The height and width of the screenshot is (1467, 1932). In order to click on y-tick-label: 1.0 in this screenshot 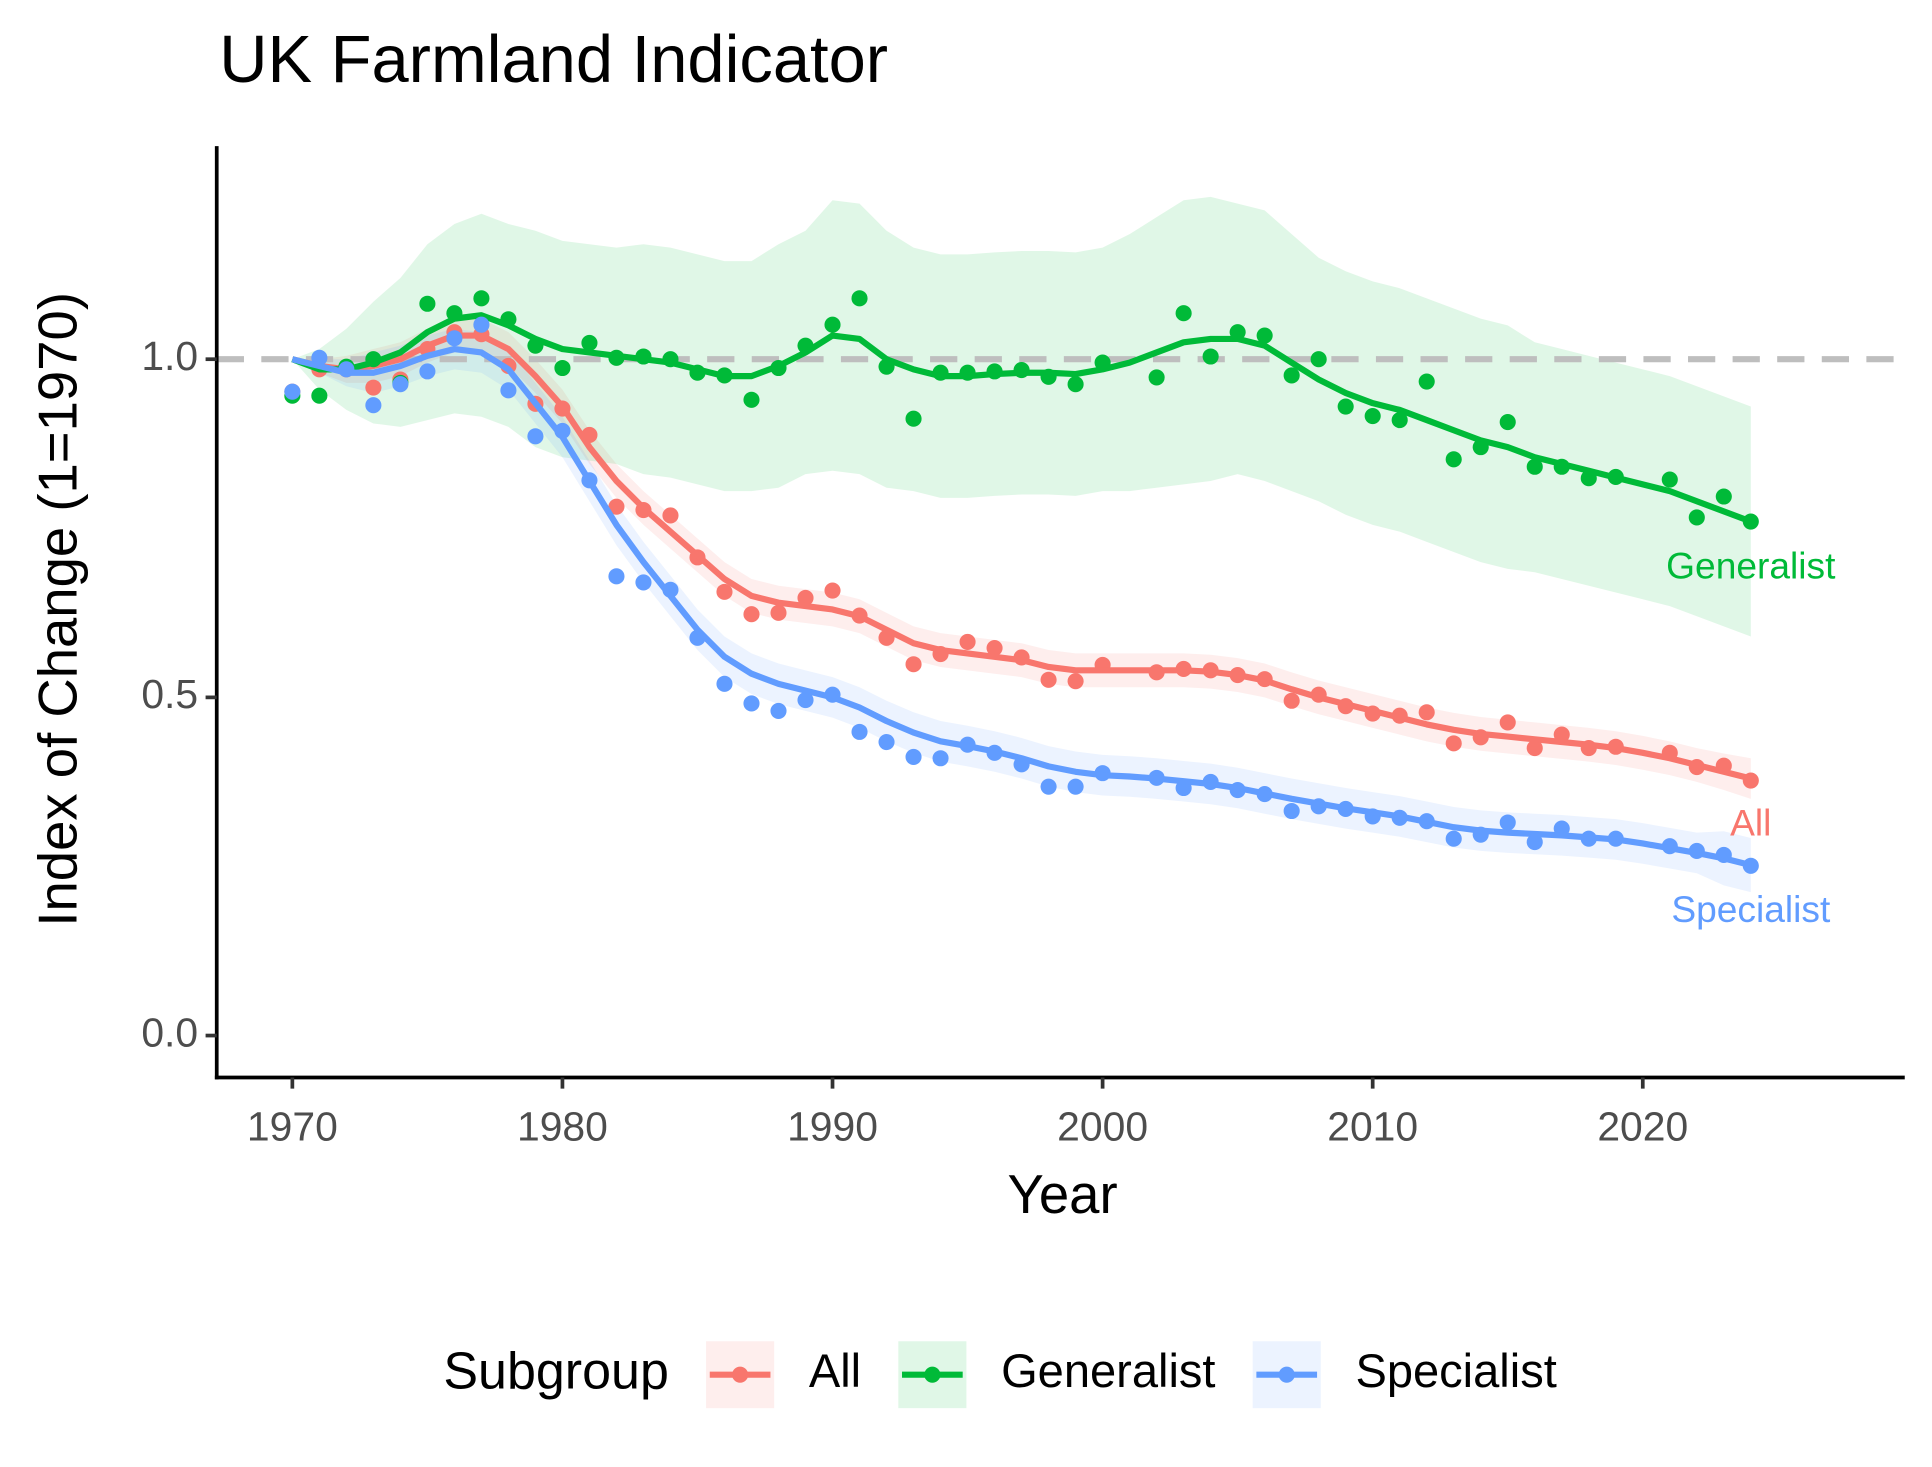, I will do `click(169, 356)`.